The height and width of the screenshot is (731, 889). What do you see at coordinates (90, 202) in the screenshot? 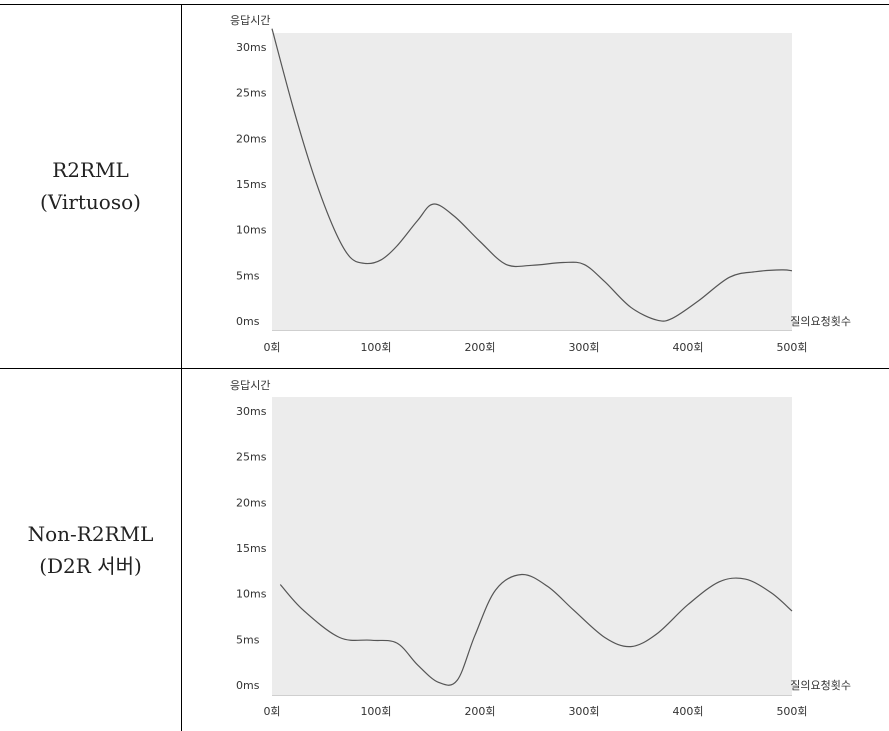
I see `row-label-line2: (Virtuoso)` at bounding box center [90, 202].